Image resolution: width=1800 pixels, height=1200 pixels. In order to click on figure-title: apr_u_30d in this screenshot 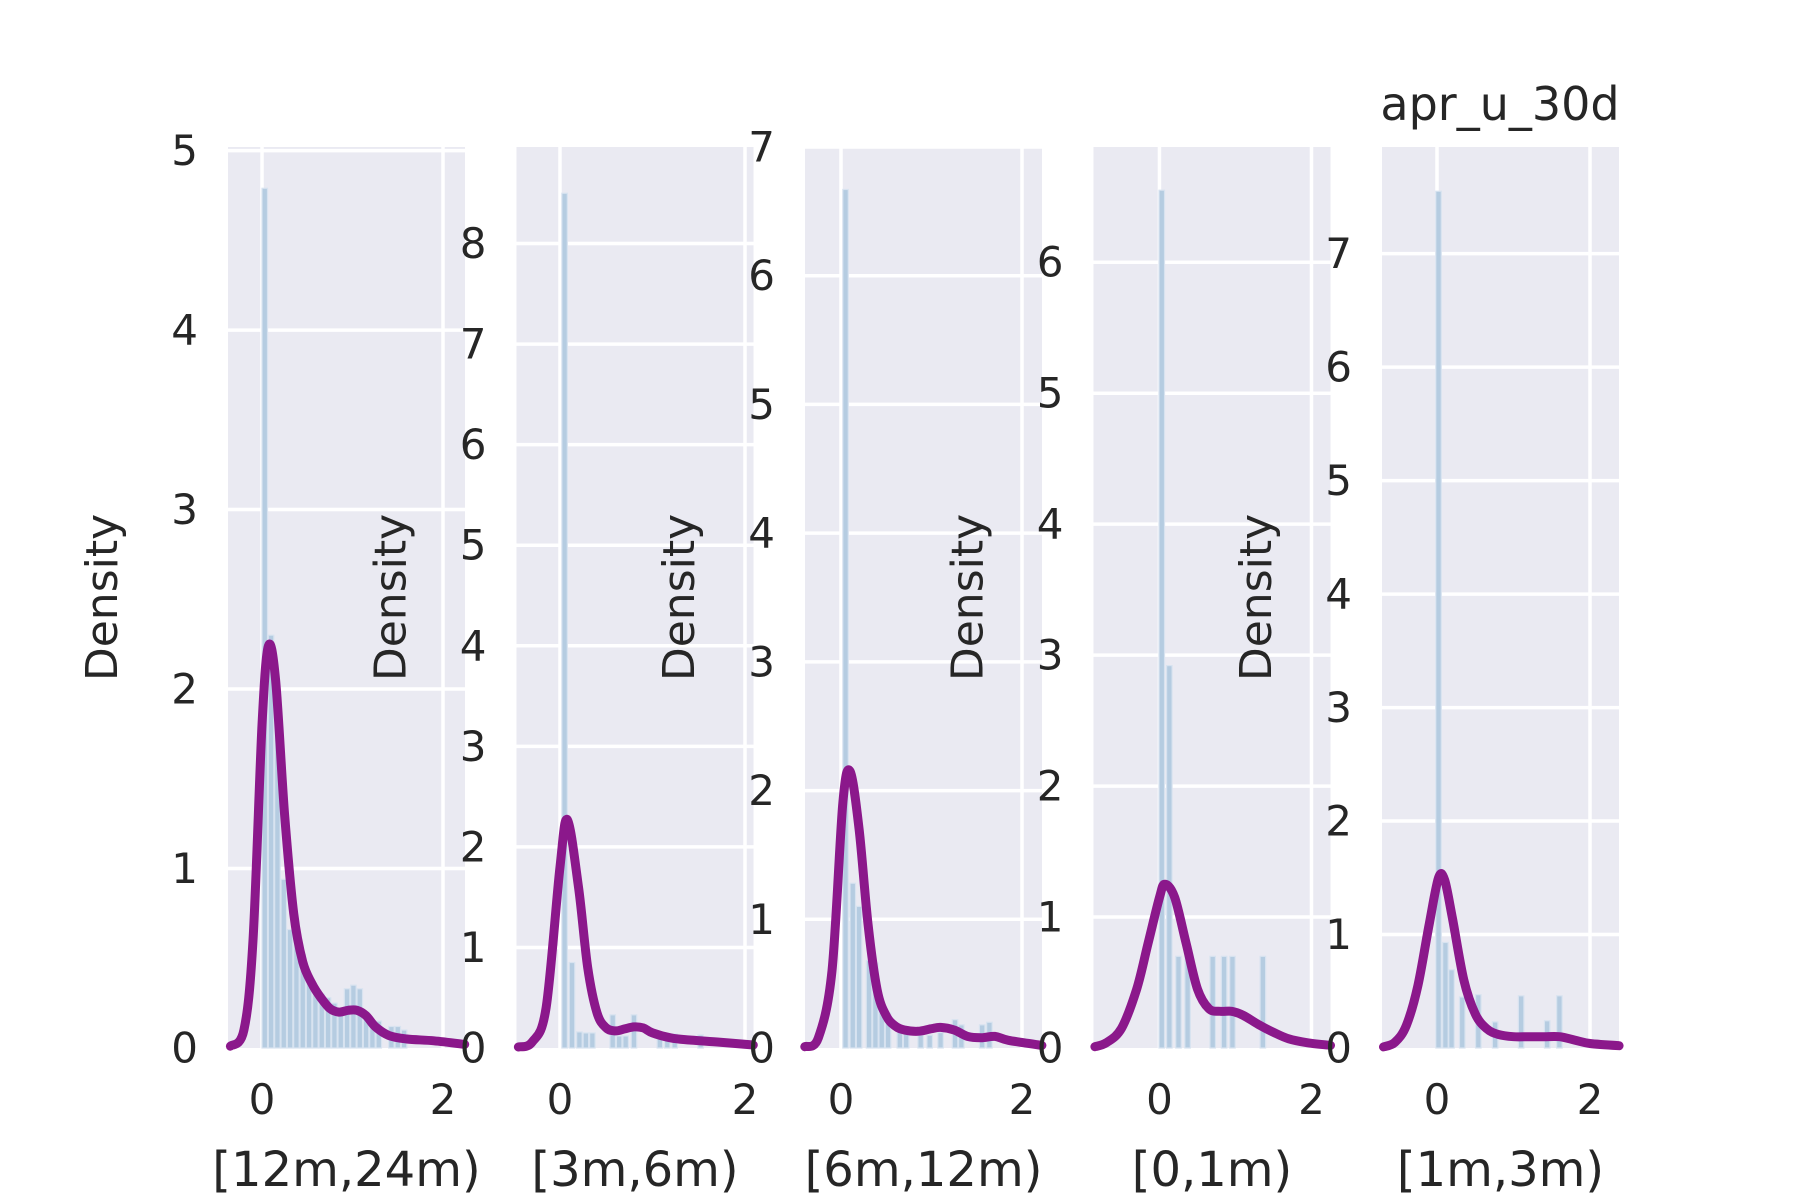, I will do `click(1499, 104)`.